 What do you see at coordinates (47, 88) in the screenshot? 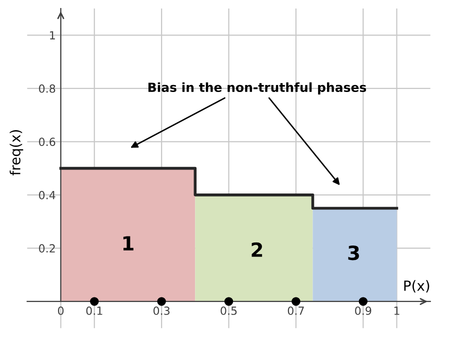
I see `y-tick-label: 0.8` at bounding box center [47, 88].